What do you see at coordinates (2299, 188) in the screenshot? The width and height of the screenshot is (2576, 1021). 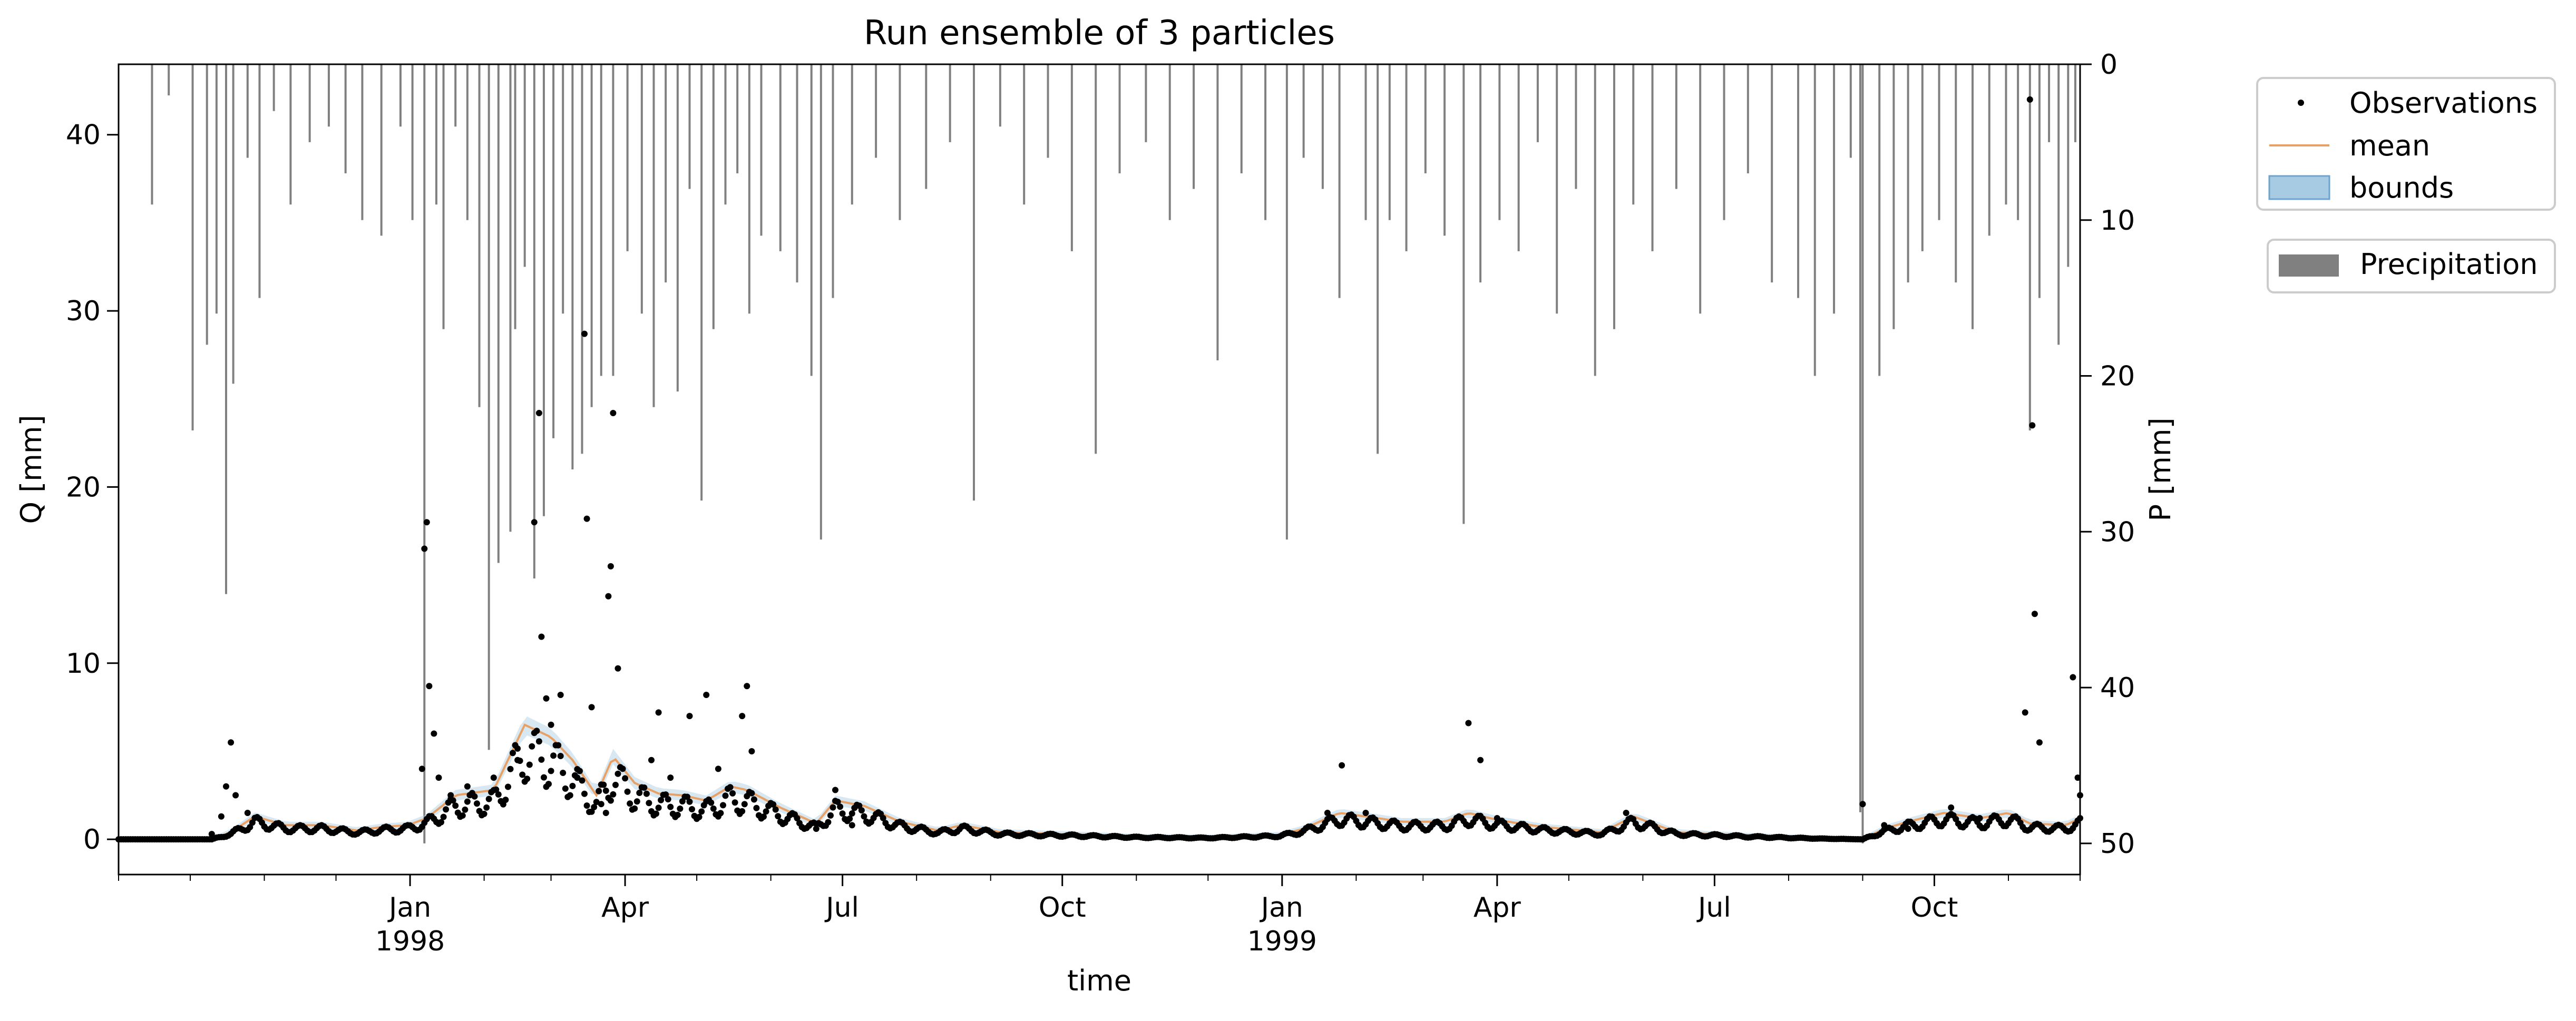 I see `legend-bounds-swatch` at bounding box center [2299, 188].